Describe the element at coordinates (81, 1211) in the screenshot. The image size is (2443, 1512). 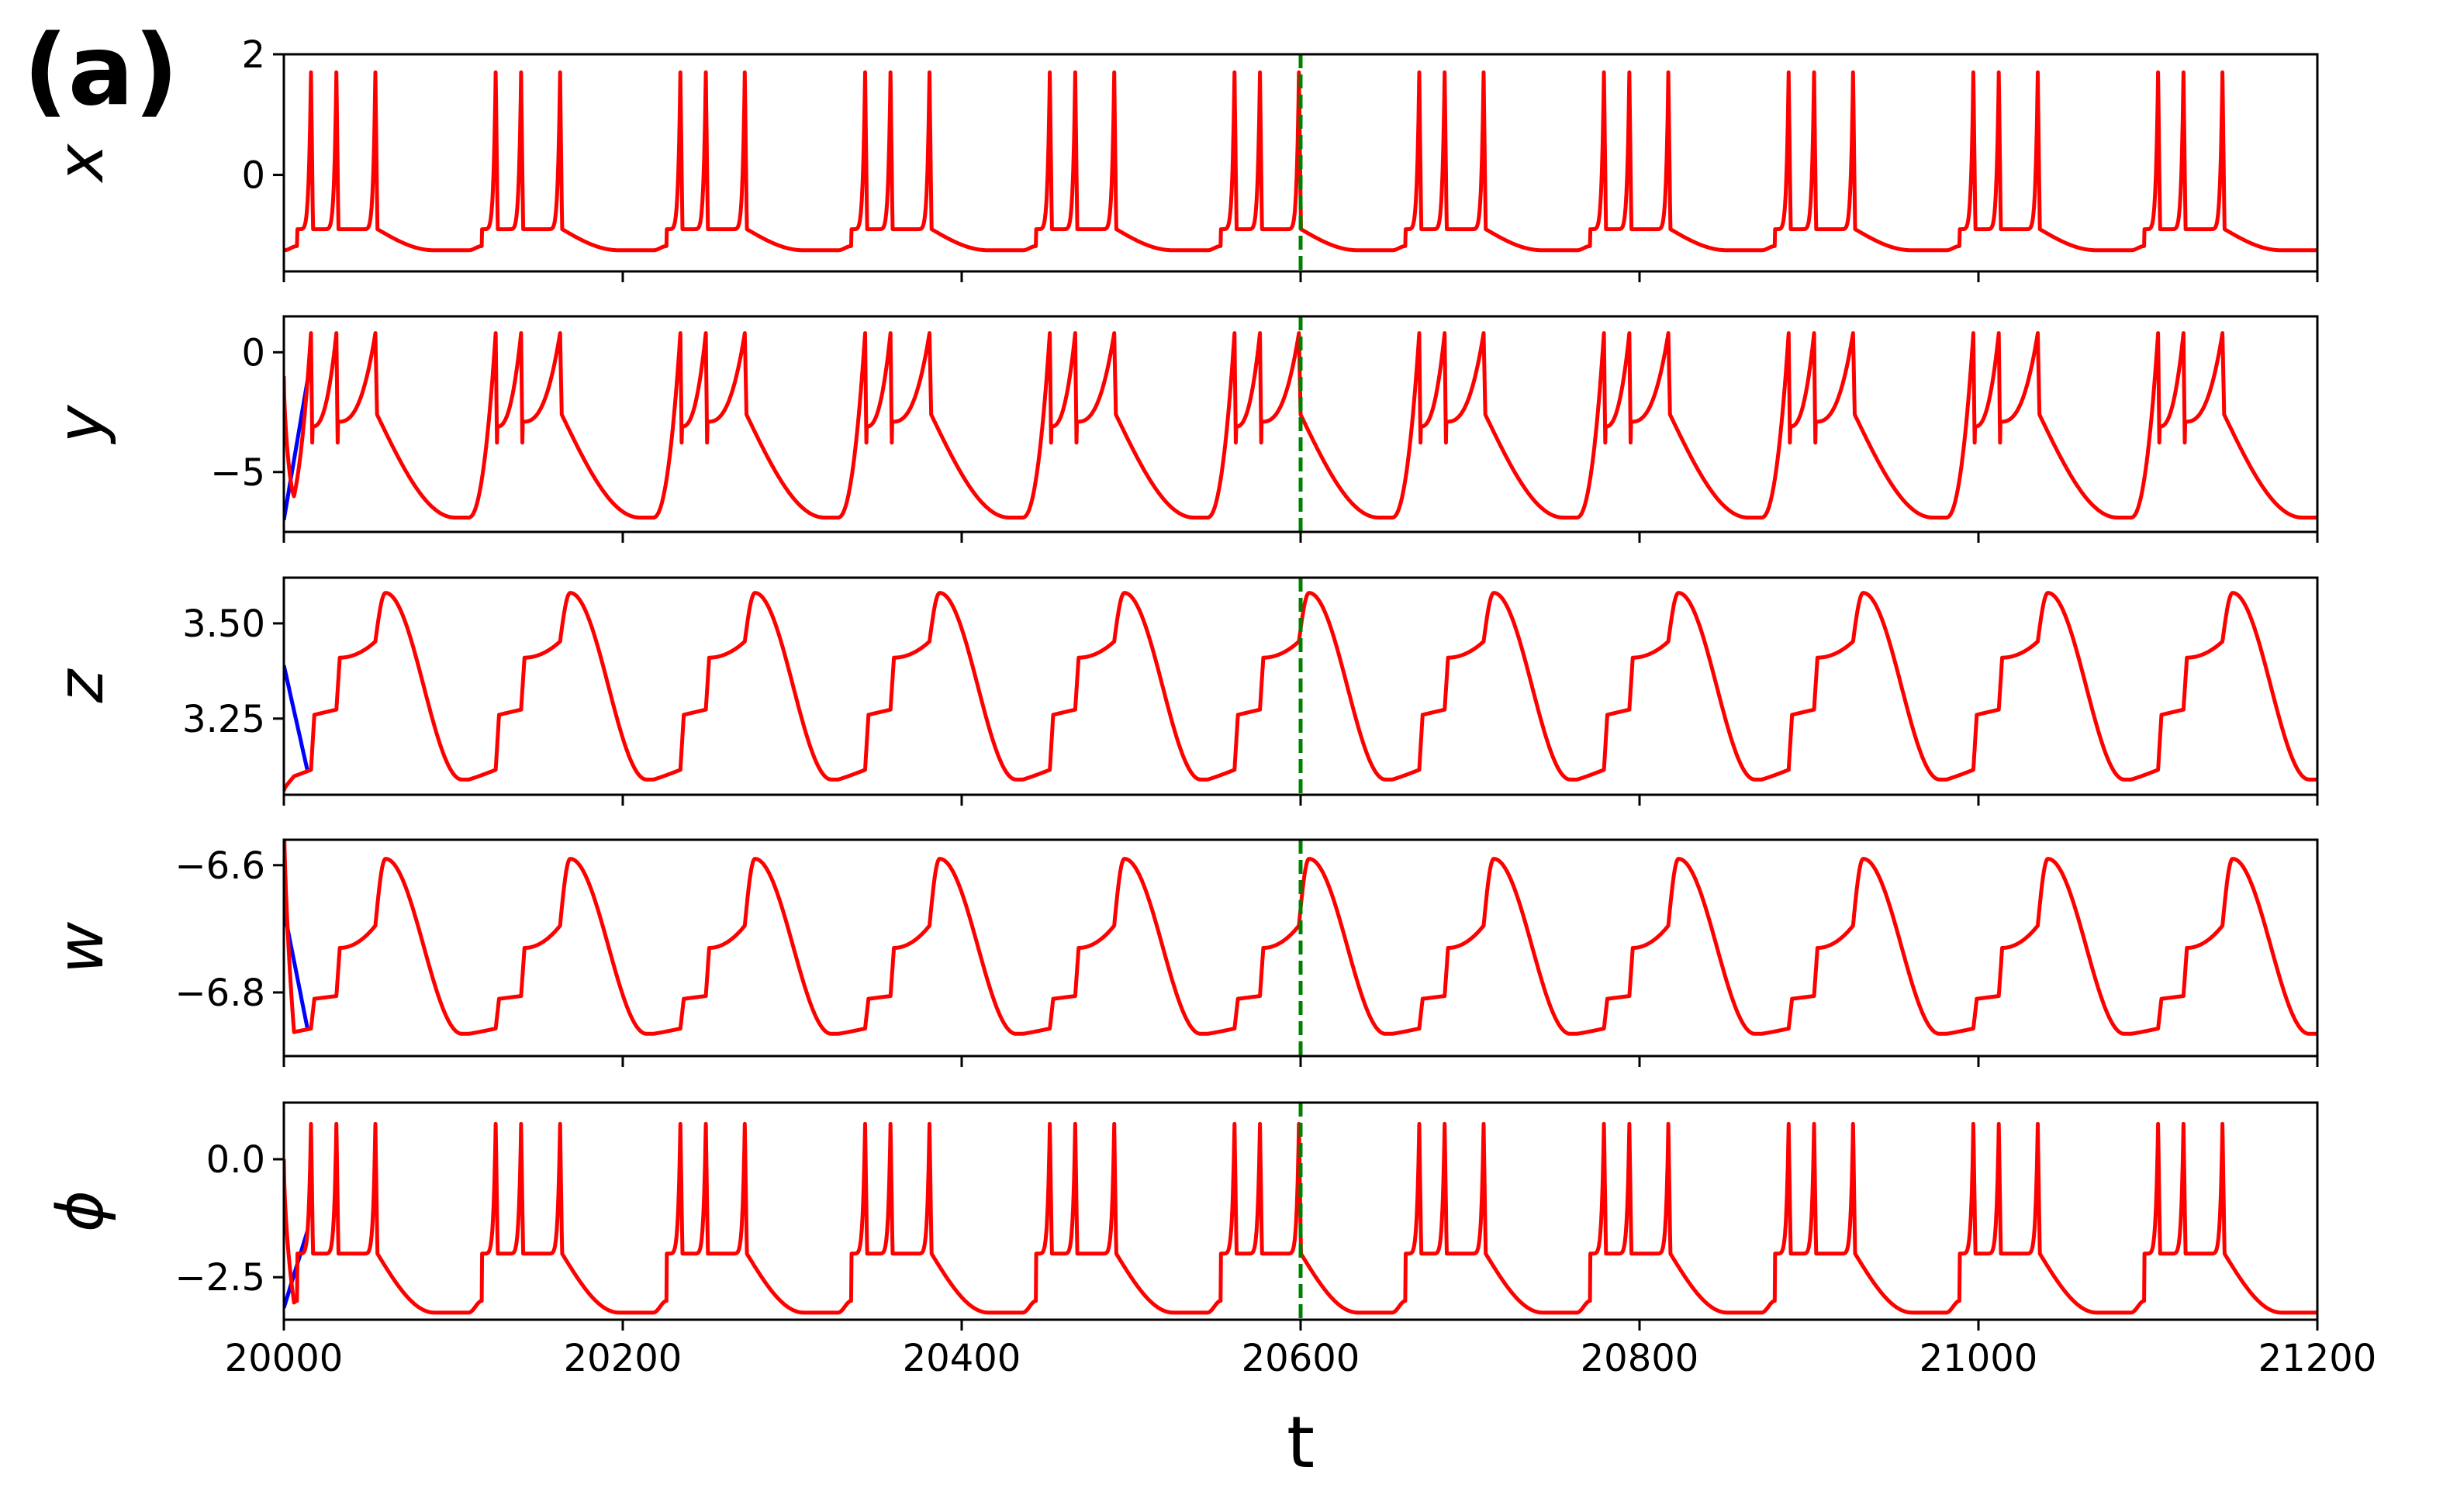
I see `y-axis-label: ϕ` at that location.